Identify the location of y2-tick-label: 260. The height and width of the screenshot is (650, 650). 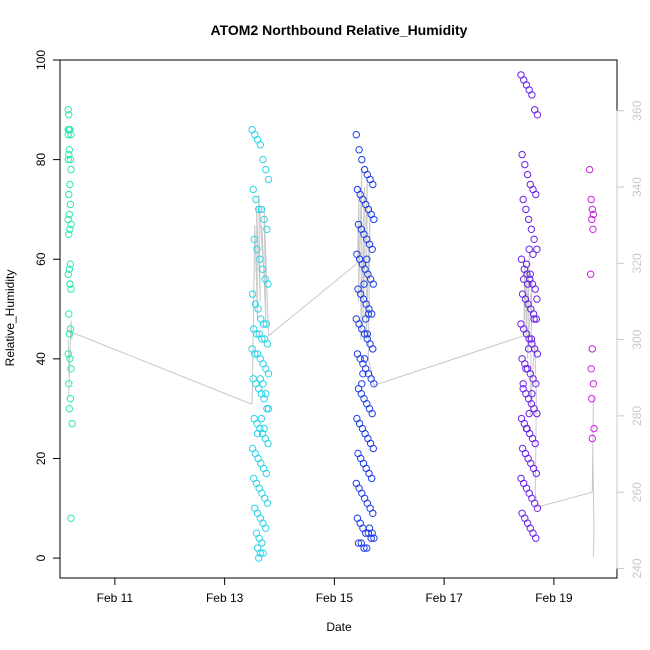
(637, 492).